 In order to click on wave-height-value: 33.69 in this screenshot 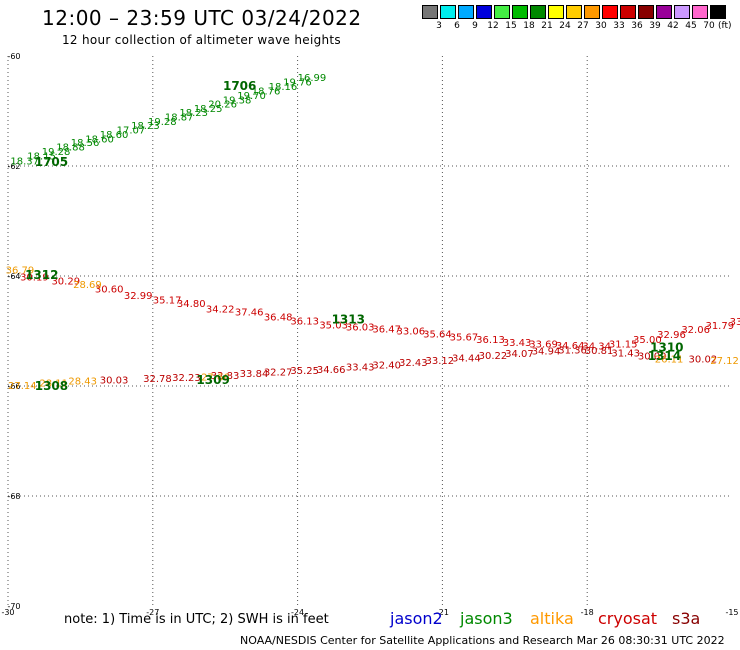, I will do `click(543, 345)`.